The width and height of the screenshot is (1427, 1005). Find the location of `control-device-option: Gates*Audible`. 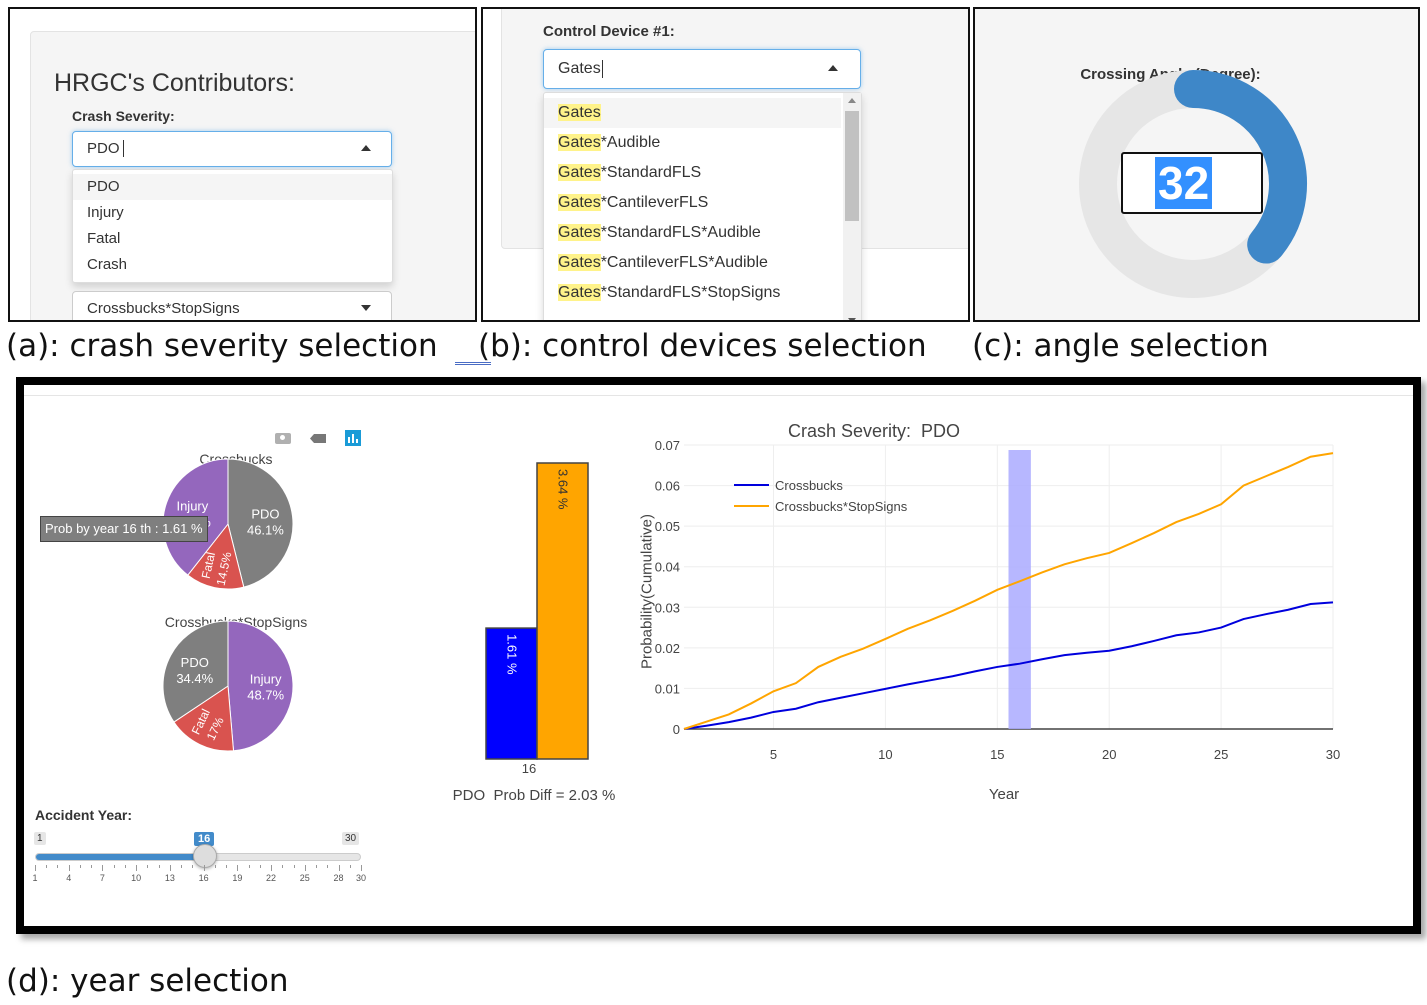

control-device-option: Gates*Audible is located at coordinates (692, 143).